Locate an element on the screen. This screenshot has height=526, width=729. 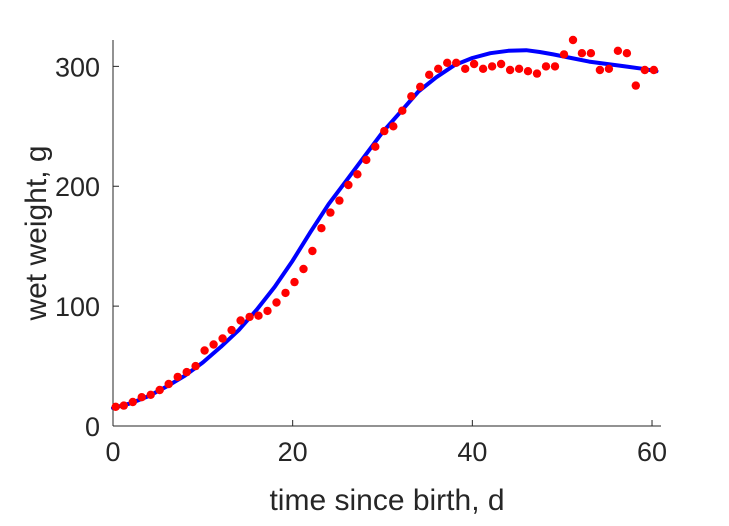
x-tick-label: 0 is located at coordinates (112, 452).